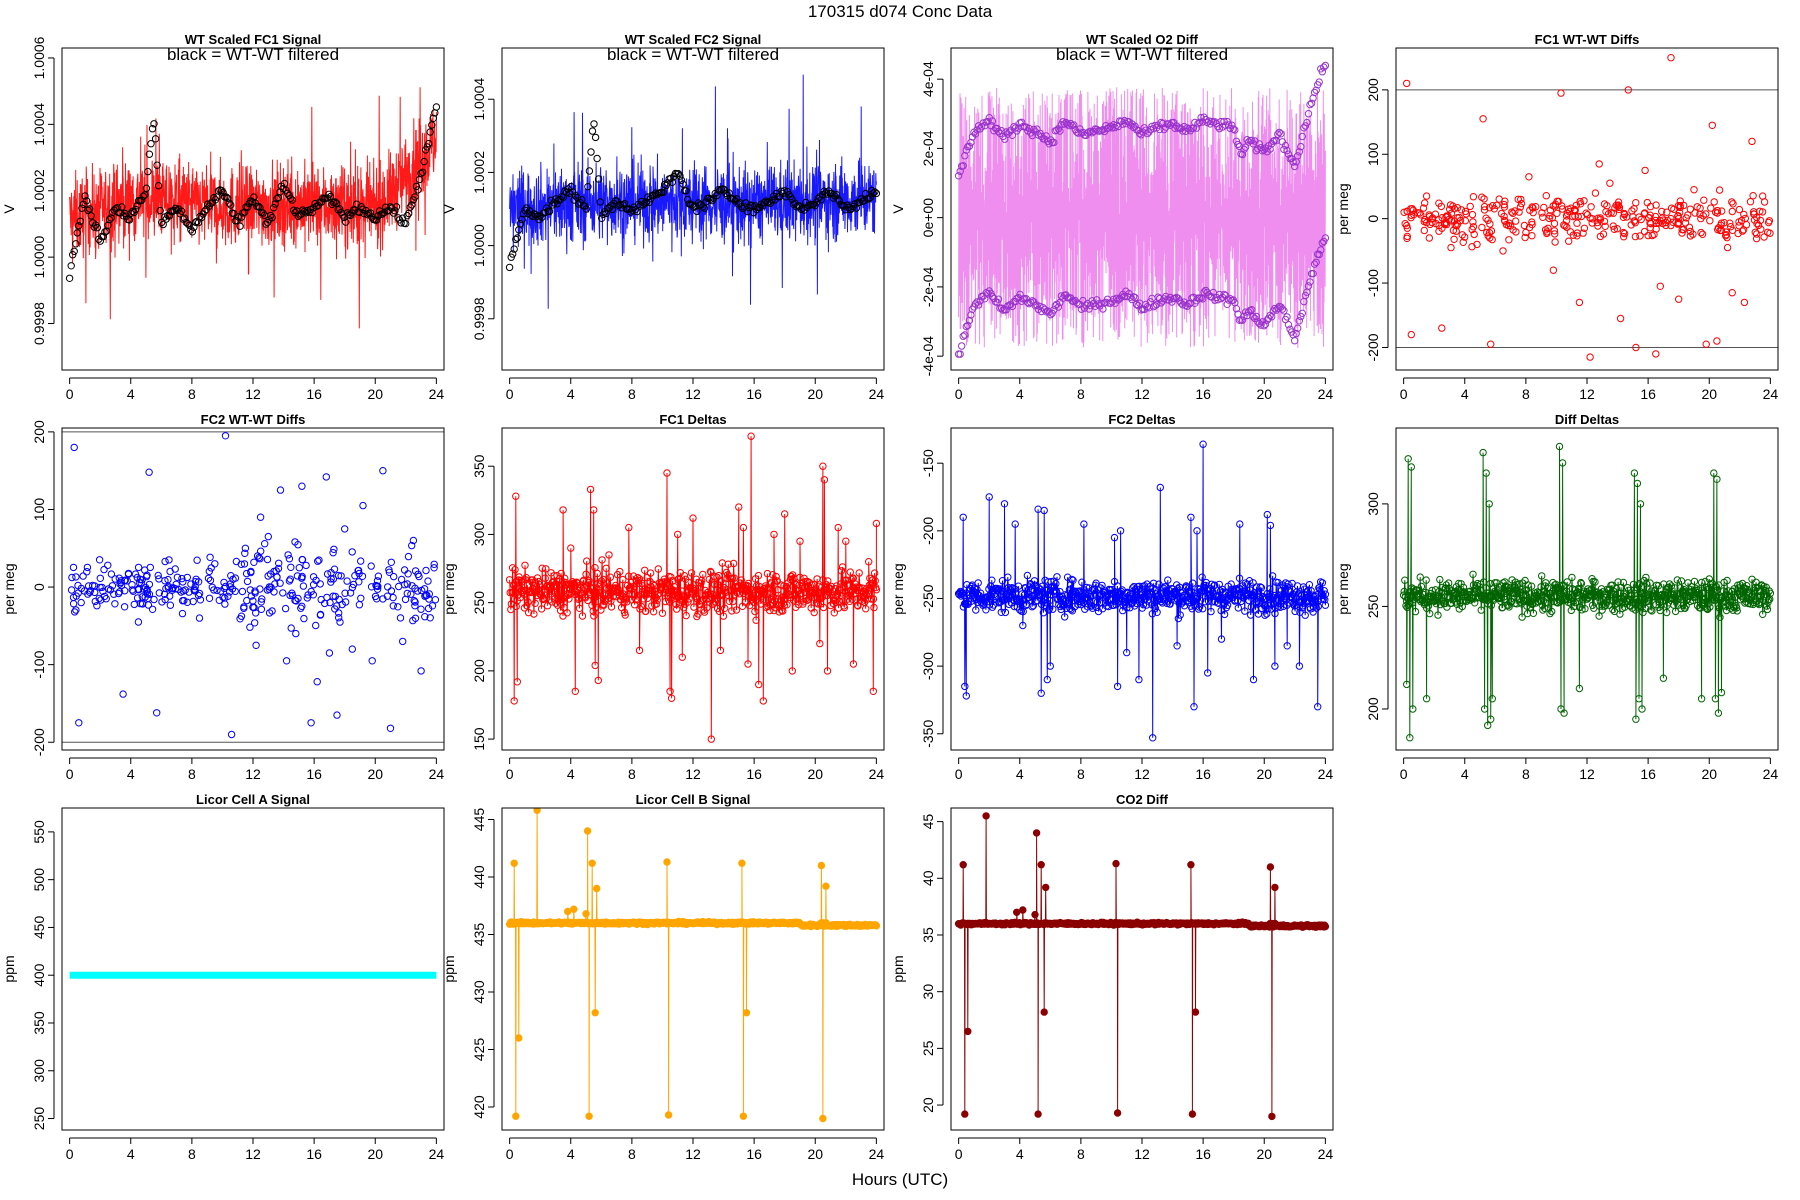 The image size is (1800, 1200). What do you see at coordinates (253, 209) in the screenshot?
I see `plot-frame` at bounding box center [253, 209].